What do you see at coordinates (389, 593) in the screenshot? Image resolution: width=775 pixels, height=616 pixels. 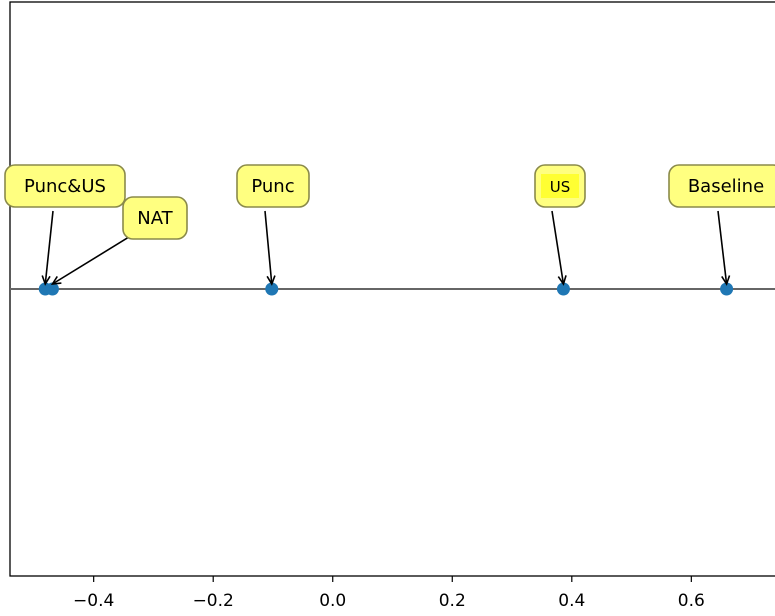 I see `x-axis: −0.4 −0.2 0.0 0.2 0.4 0.6` at bounding box center [389, 593].